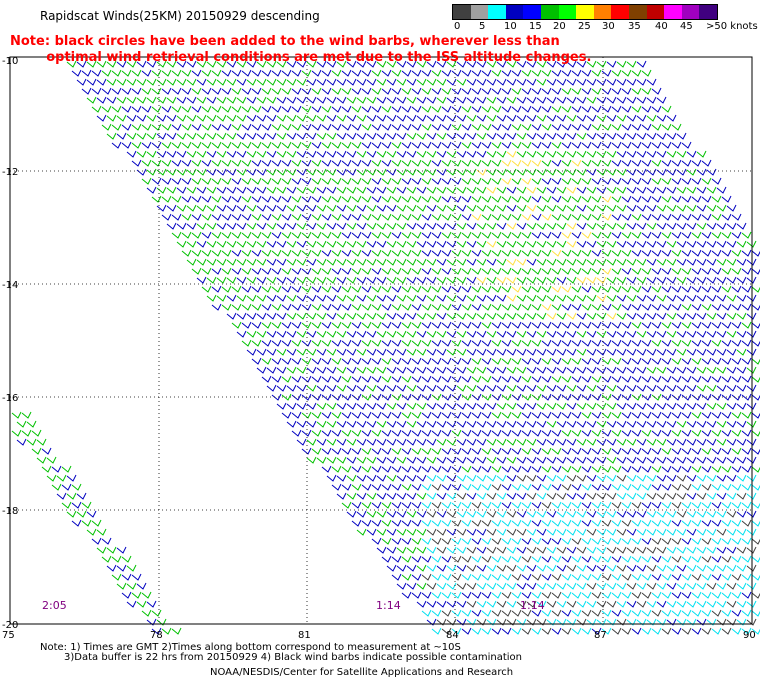 Image resolution: width=760 pixels, height=688 pixels. Describe the element at coordinates (10, 61) in the screenshot. I see `latitude-label: -10` at that location.